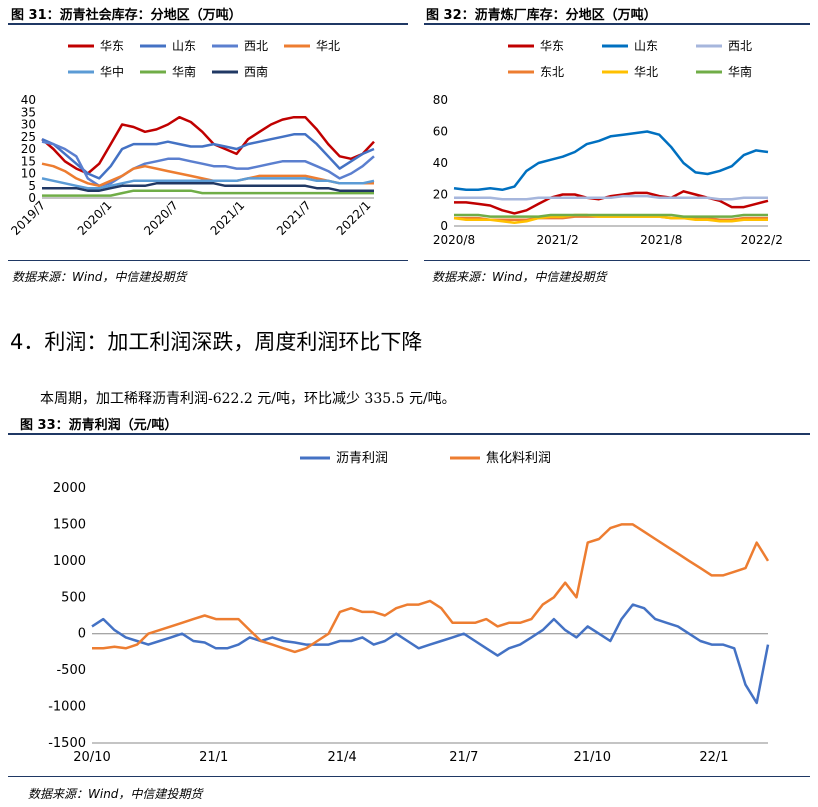 This screenshot has width=818, height=807. What do you see at coordinates (440, 100) in the screenshot?
I see `fig32-y-tick-label: 80` at bounding box center [440, 100].